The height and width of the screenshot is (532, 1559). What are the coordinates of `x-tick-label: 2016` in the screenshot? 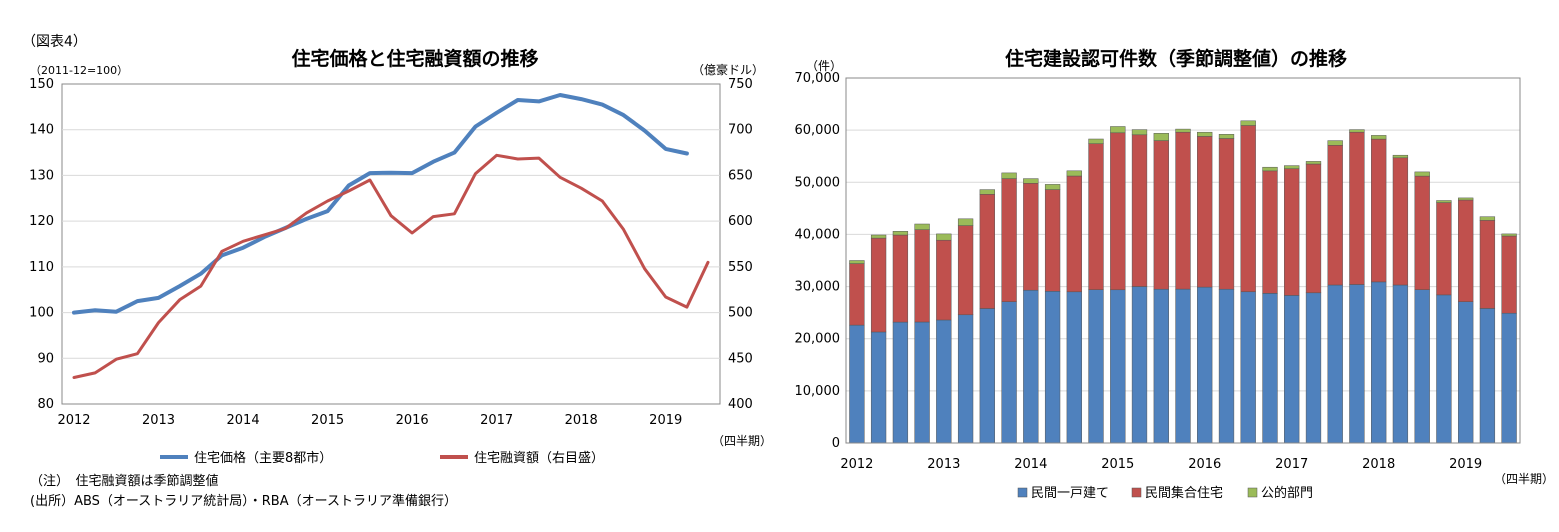 It's located at (412, 420).